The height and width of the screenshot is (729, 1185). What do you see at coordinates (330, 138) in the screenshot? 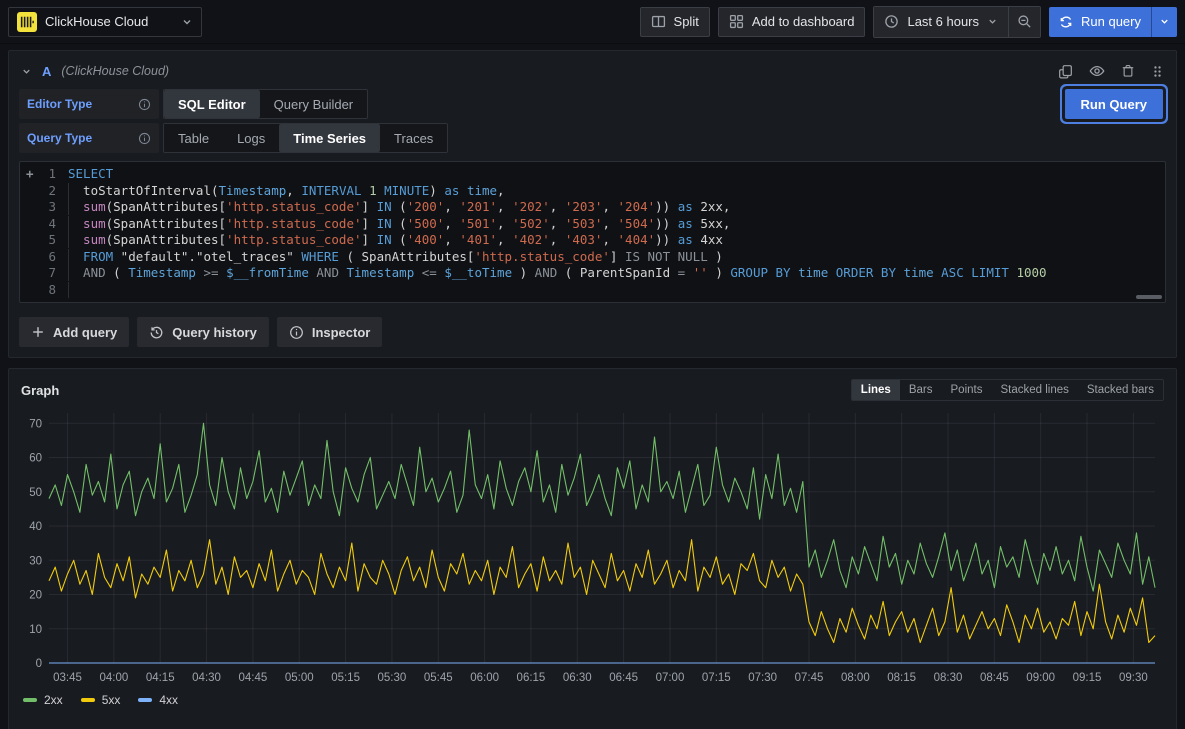
I see `query-type-option-time-series: Time Series` at bounding box center [330, 138].